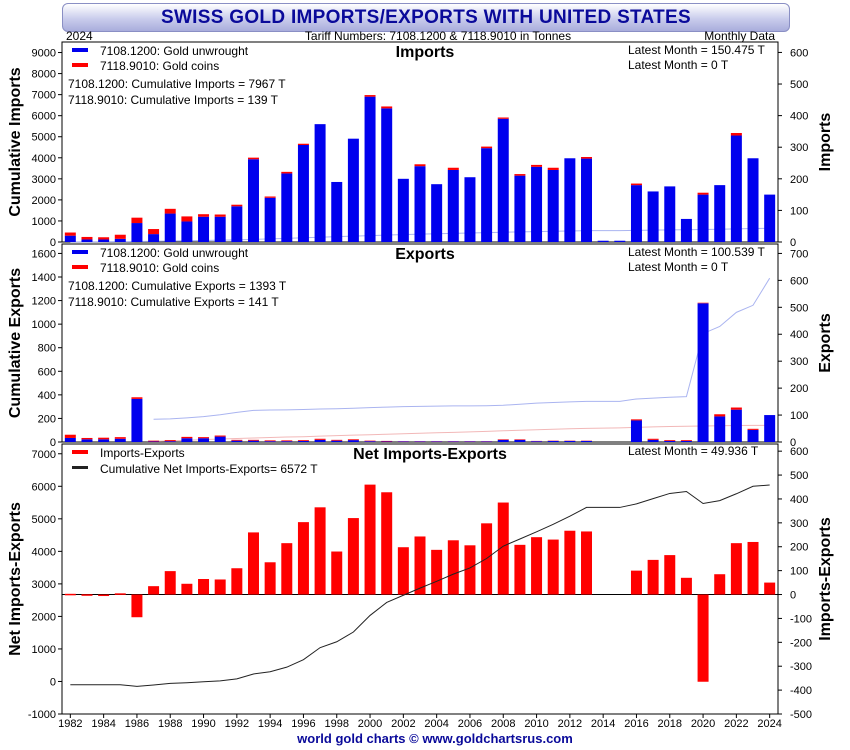  What do you see at coordinates (799, 180) in the screenshot?
I see `right-tick-label: 200` at bounding box center [799, 180].